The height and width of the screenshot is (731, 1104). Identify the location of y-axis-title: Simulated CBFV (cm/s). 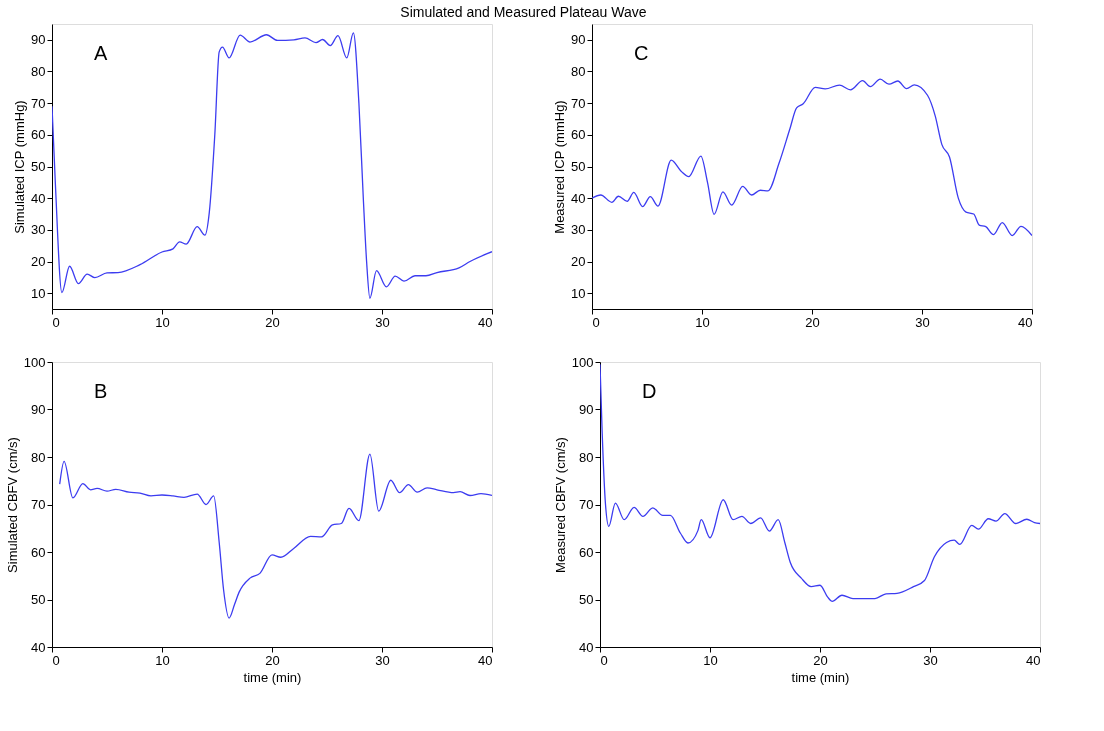
(12, 505).